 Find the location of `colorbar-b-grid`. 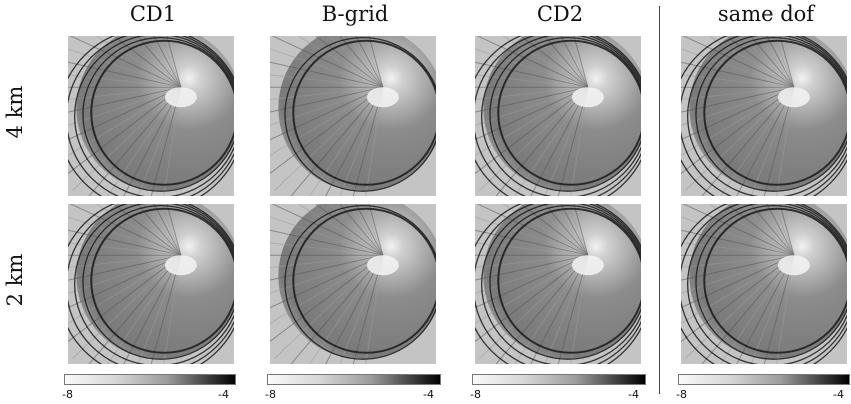

colorbar-b-grid is located at coordinates (354, 379).